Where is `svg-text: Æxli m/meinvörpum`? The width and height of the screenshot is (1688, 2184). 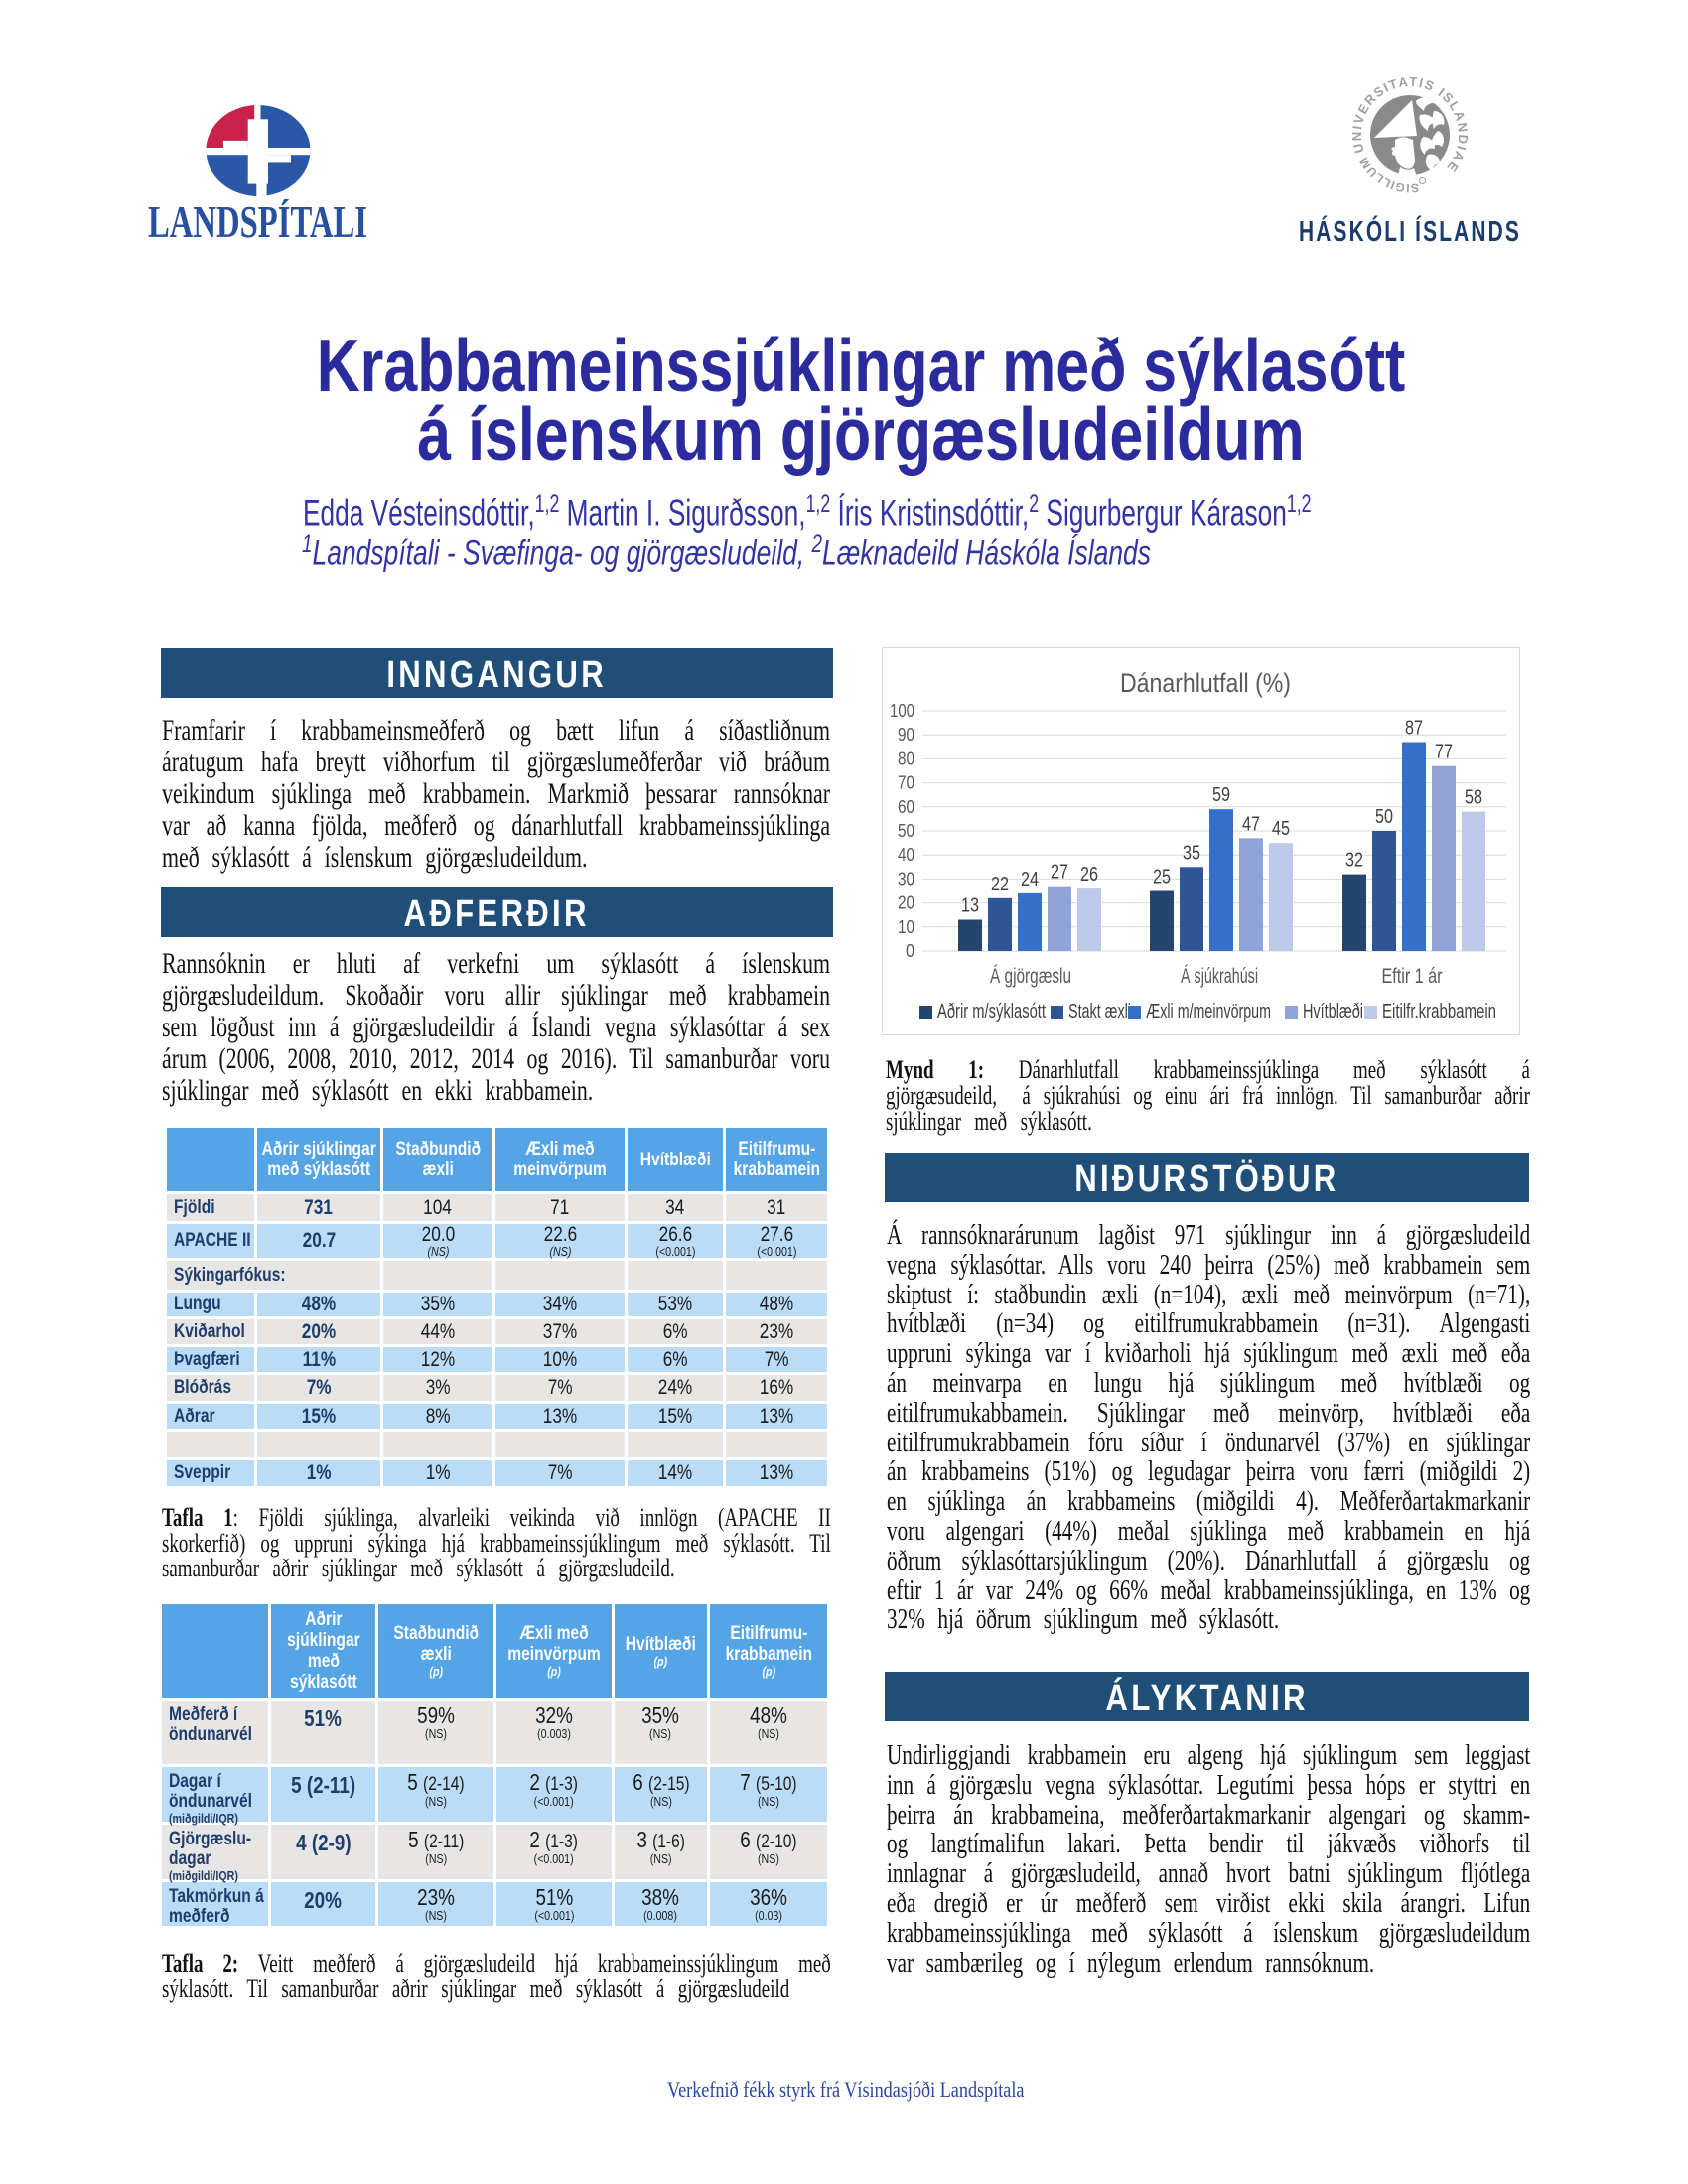
svg-text: Æxli m/meinvörpum is located at coordinates (1208, 1012).